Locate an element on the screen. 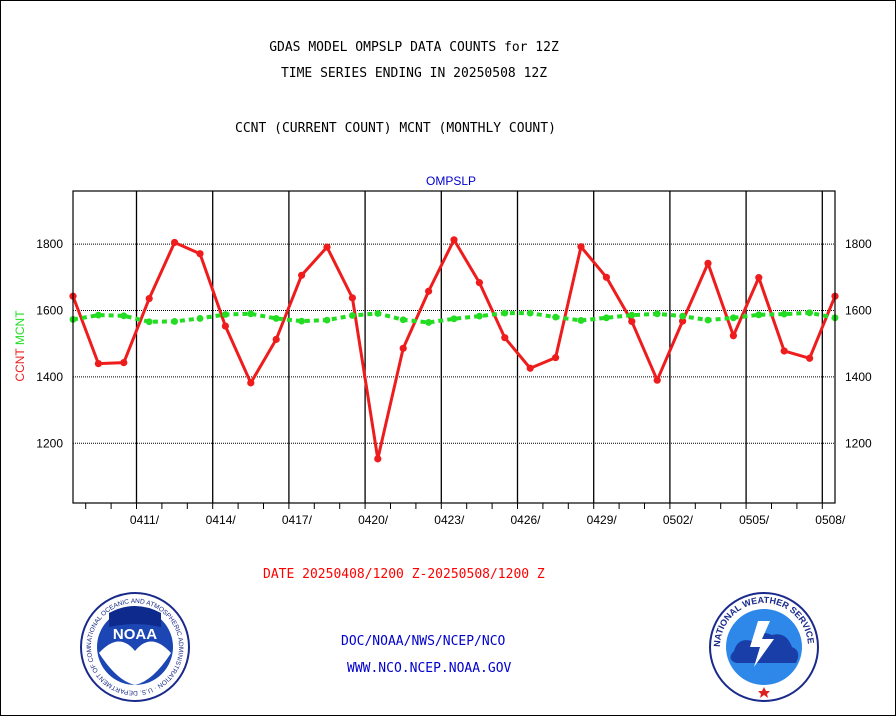  chart-title-line2: TIME SERIES ENDING IN 20250508 12Z is located at coordinates (414, 73).